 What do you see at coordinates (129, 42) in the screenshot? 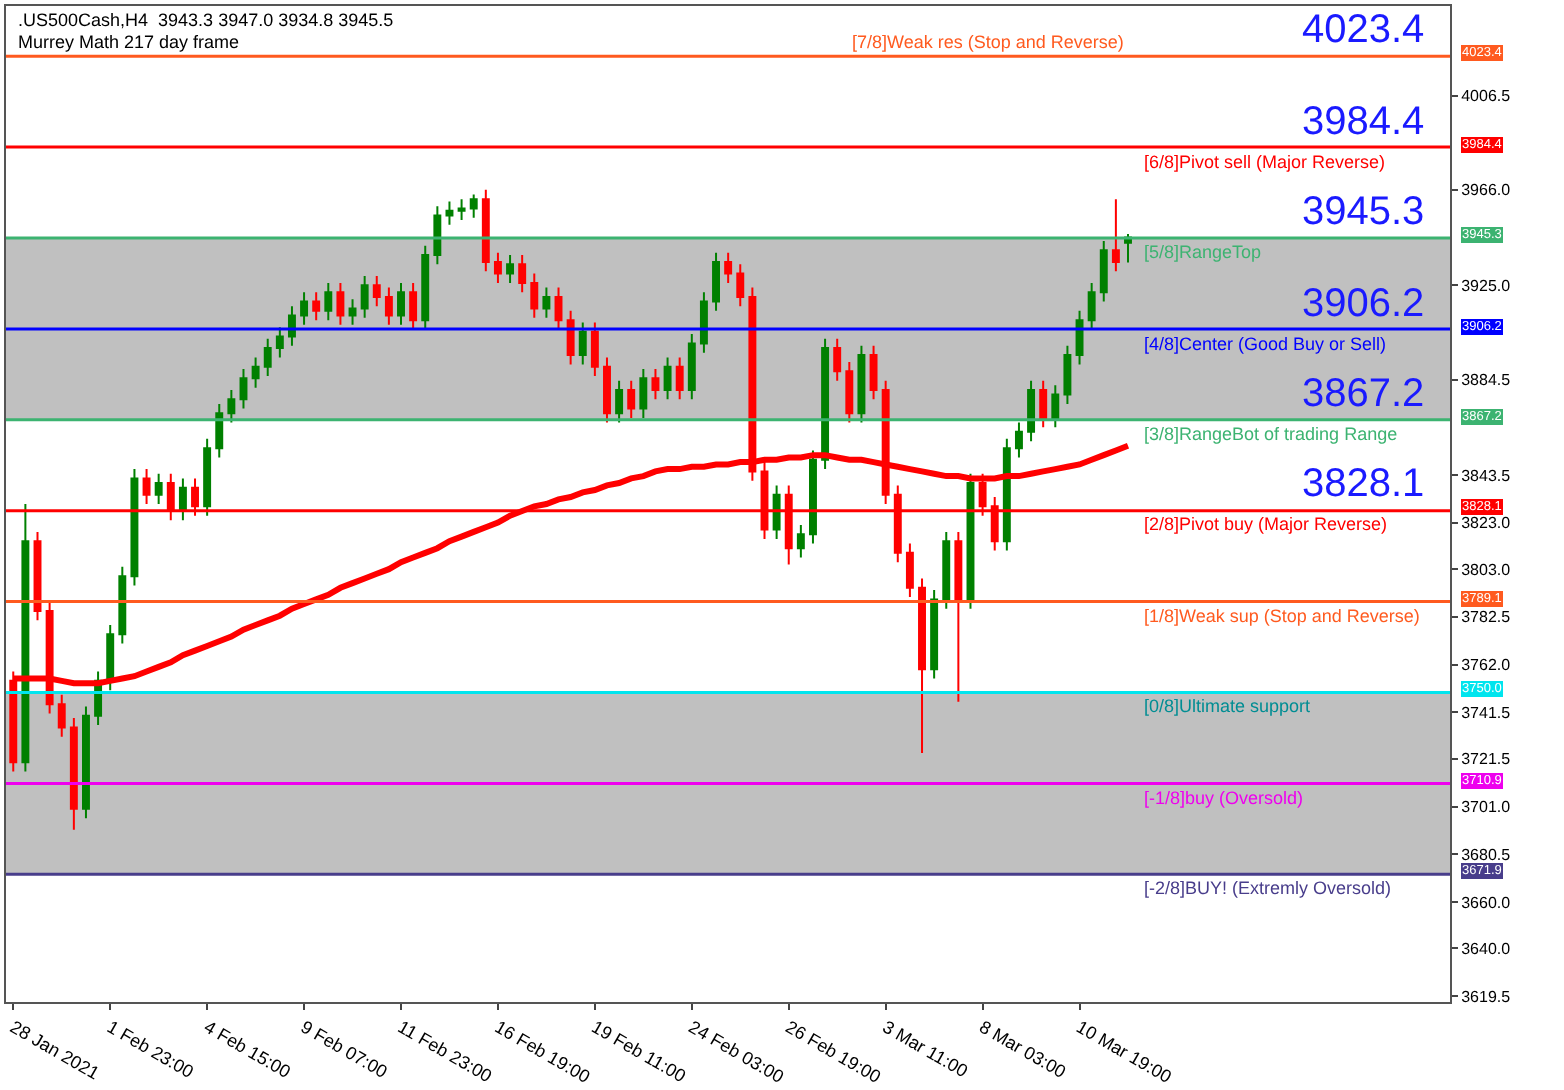
I see `text: Murrey Math 217 day frame` at bounding box center [129, 42].